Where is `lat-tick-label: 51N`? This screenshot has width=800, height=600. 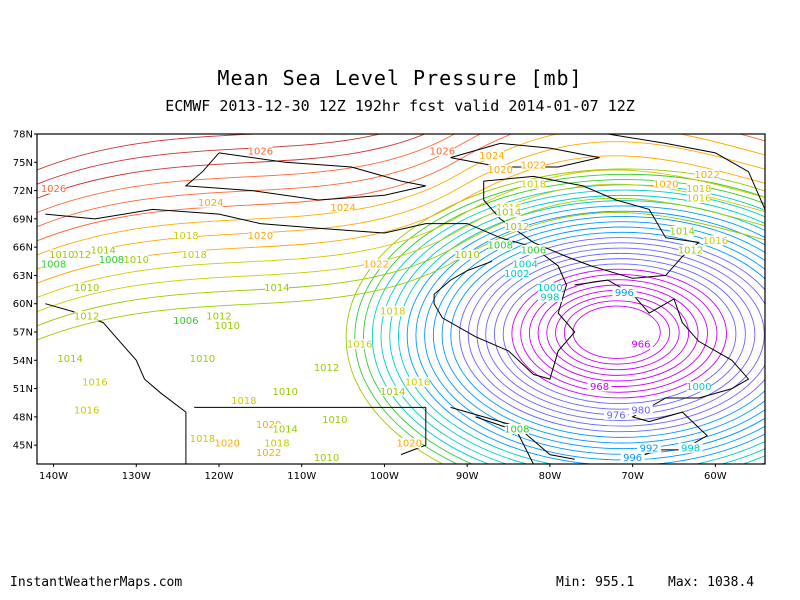
lat-tick-label: 51N is located at coordinates (23, 389).